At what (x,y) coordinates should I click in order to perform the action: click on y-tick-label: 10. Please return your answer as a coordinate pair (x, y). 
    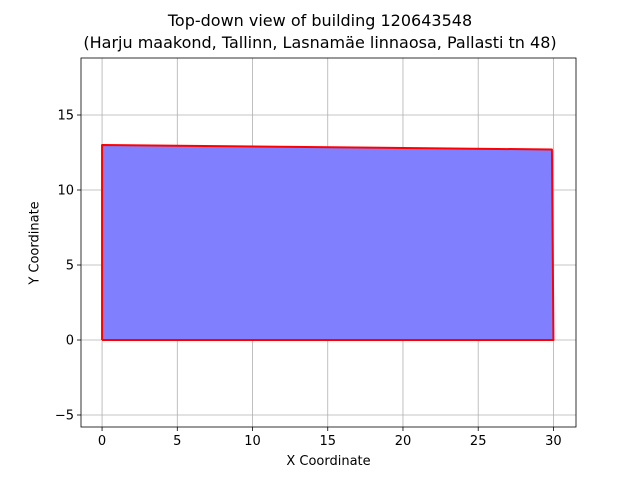
    Looking at the image, I should click on (65, 191).